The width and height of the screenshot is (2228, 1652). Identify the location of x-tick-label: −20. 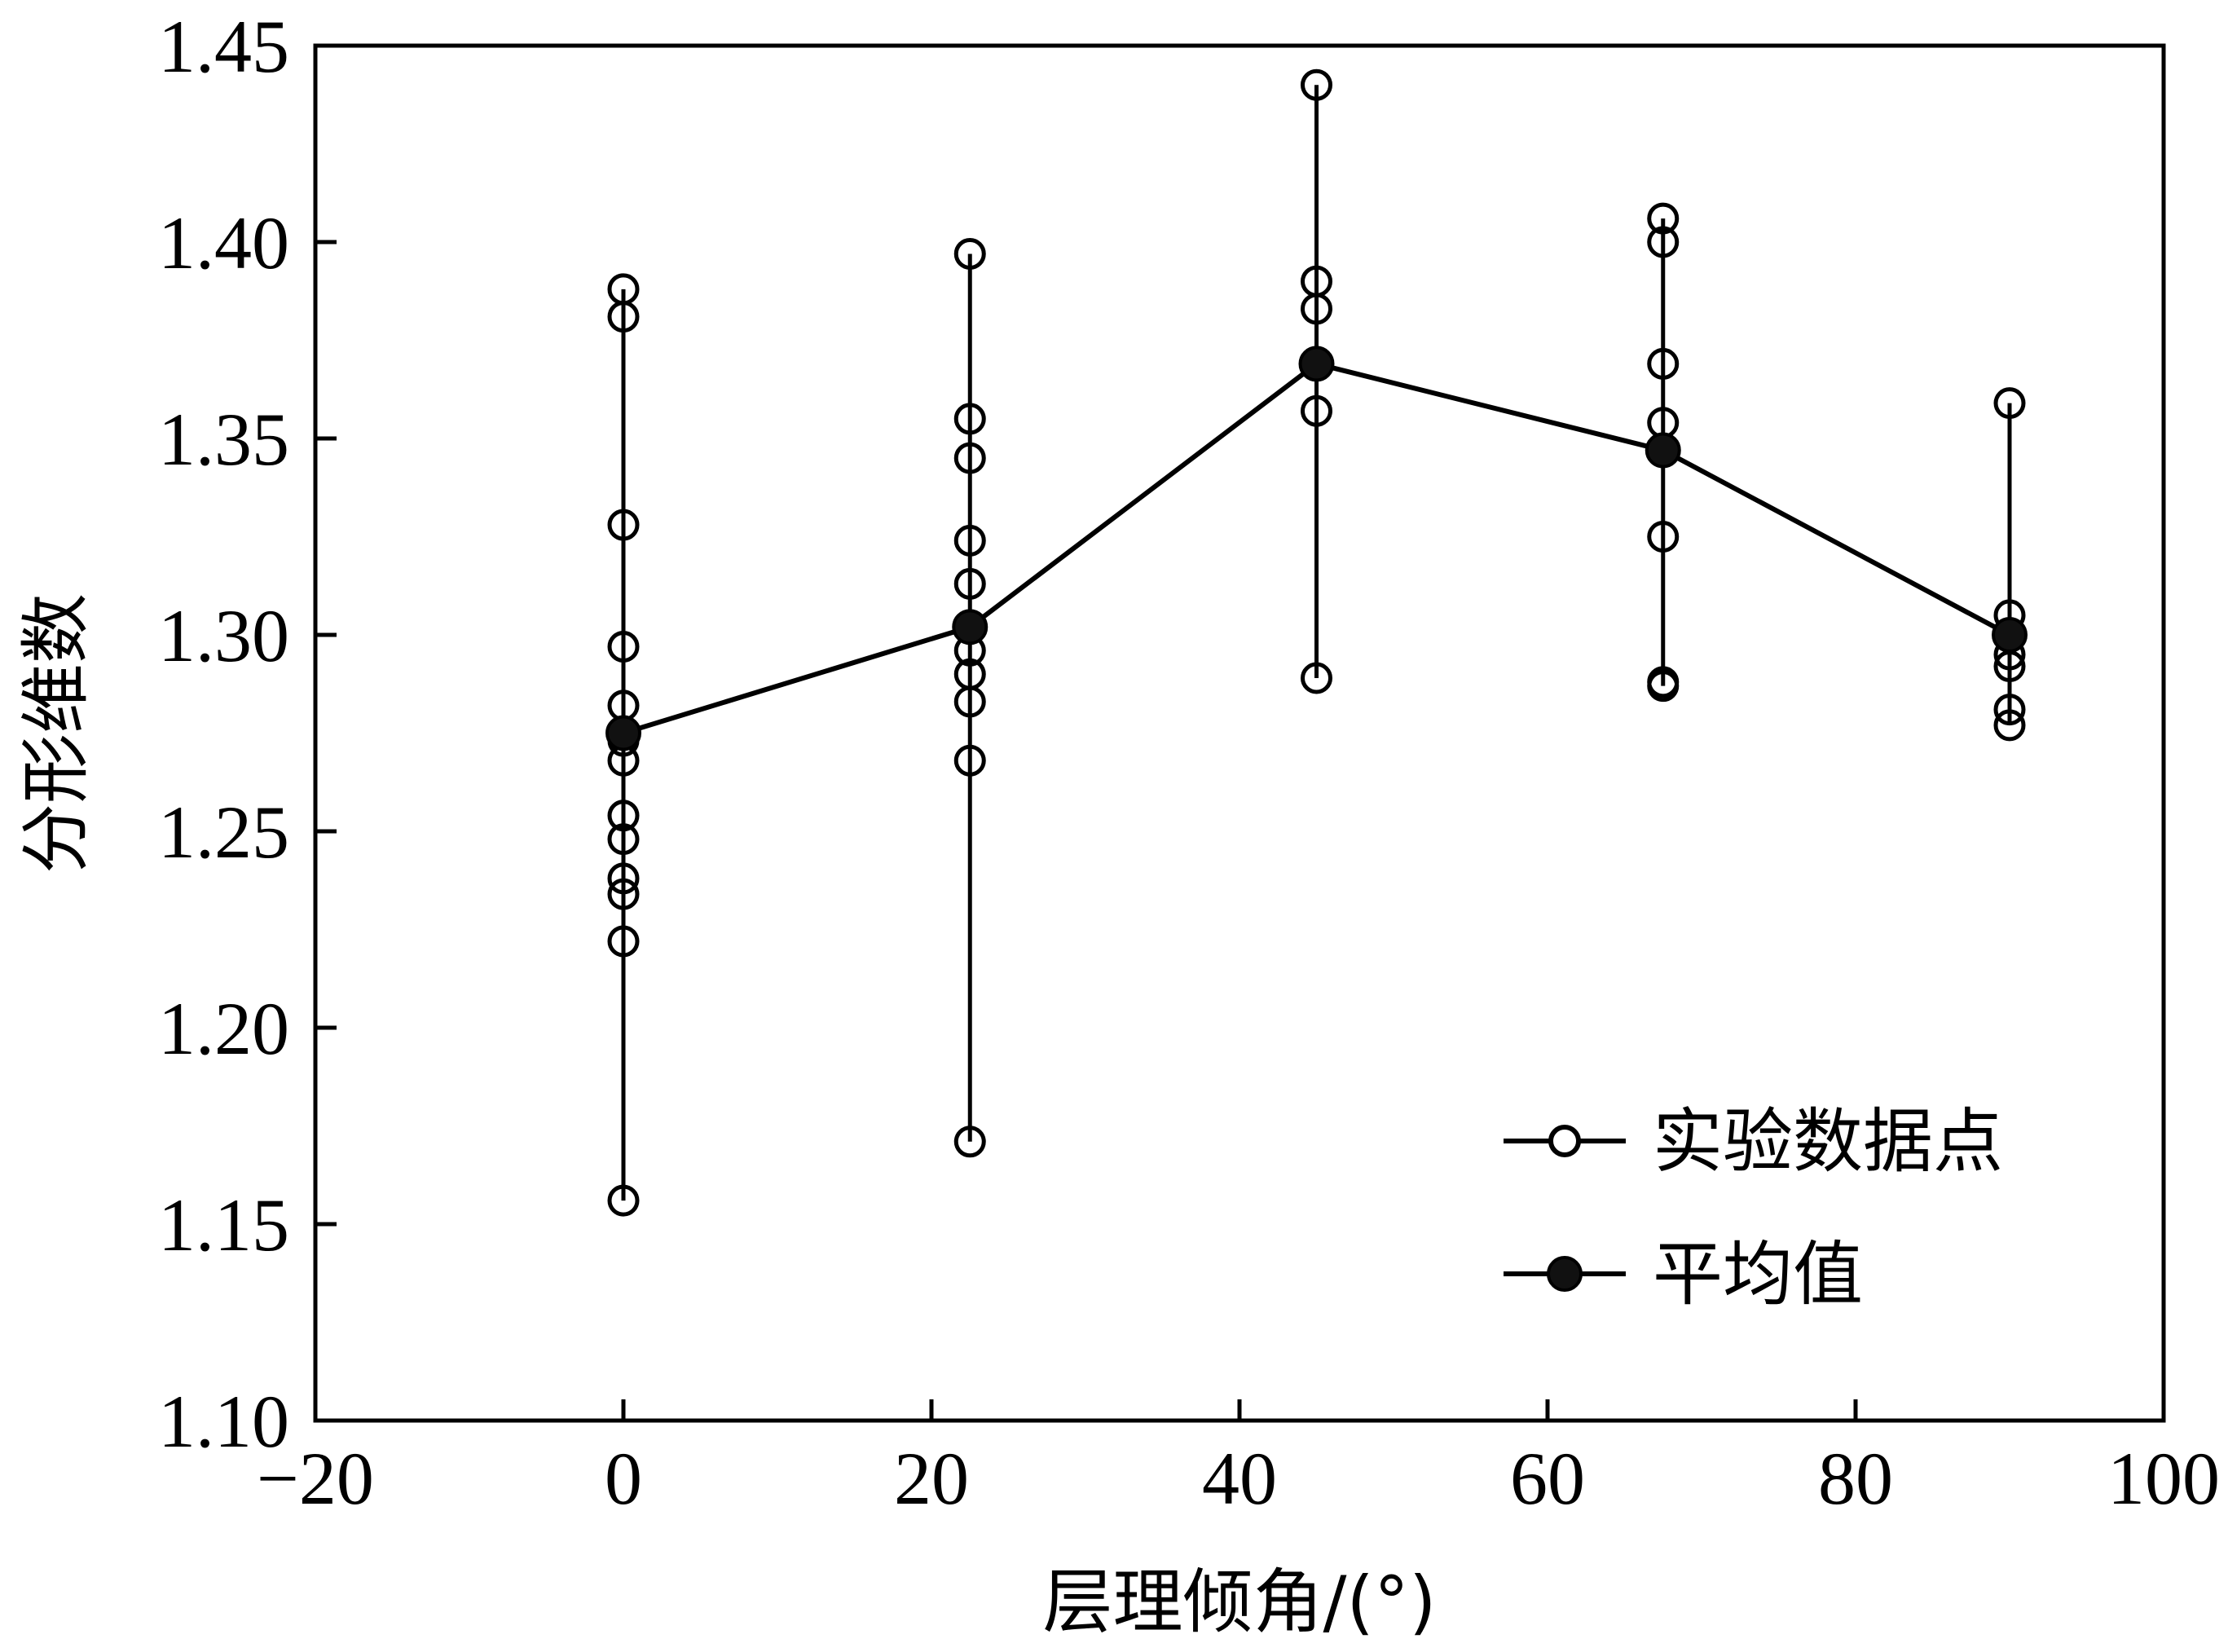
(315, 1479).